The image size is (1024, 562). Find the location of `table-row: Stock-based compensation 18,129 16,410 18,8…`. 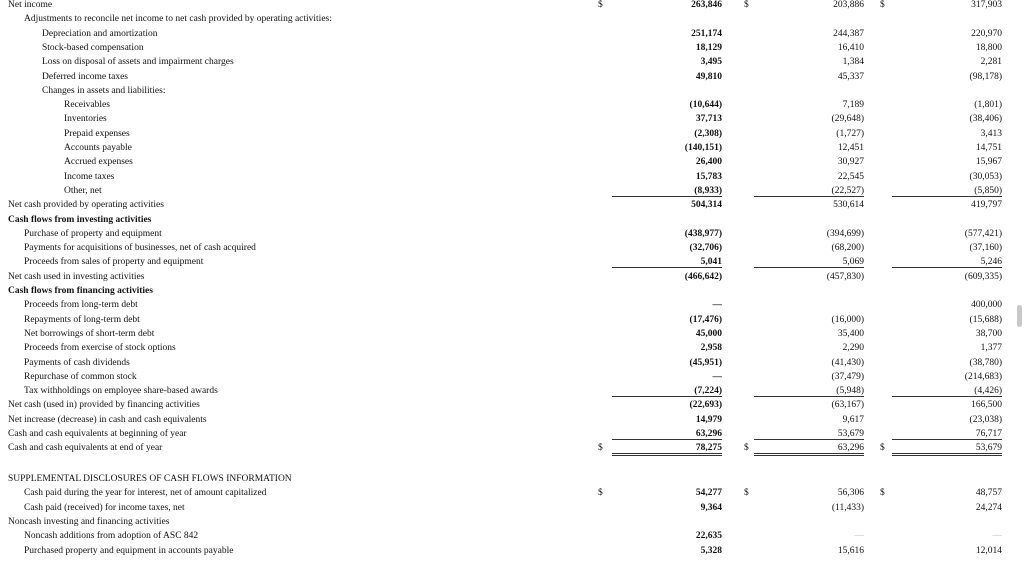

table-row: Stock-based compensation 18,129 16,410 18,8… is located at coordinates (505, 48).